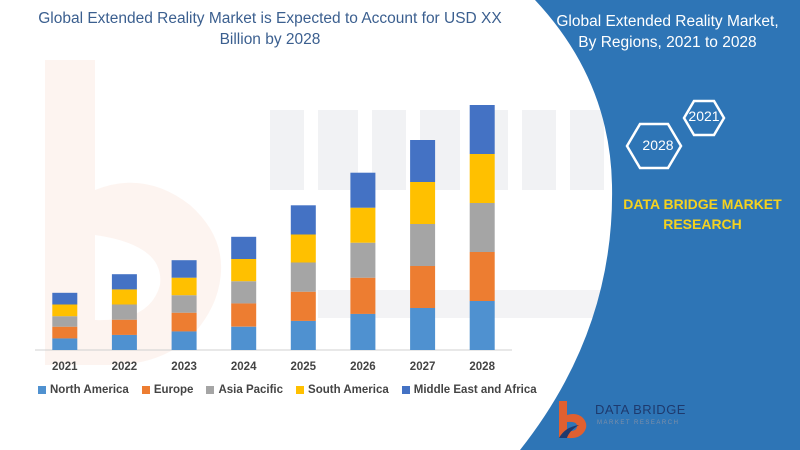 The width and height of the screenshot is (800, 450). What do you see at coordinates (124, 342) in the screenshot?
I see `bar-segment-2022-north-america` at bounding box center [124, 342].